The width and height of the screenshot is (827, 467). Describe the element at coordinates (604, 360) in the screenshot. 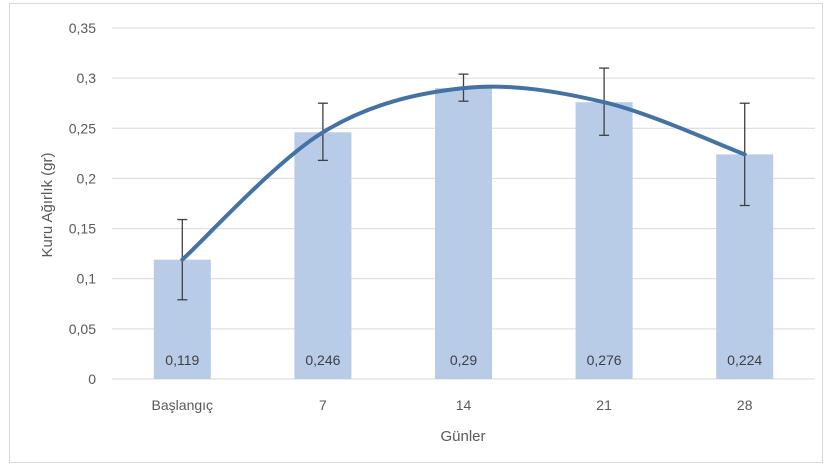

I see `bar-data-label: 0,276` at that location.